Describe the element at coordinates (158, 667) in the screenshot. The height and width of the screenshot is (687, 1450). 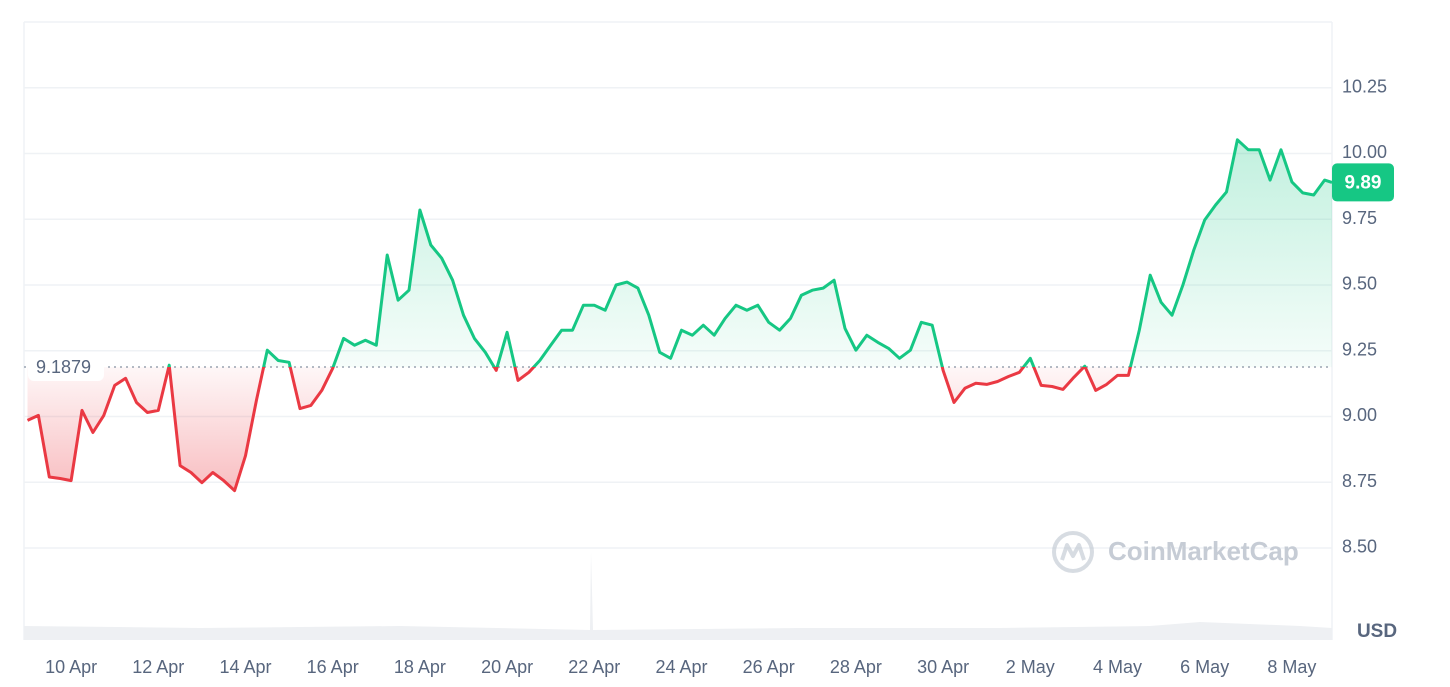
I see `x-tick-label: 12 Apr` at that location.